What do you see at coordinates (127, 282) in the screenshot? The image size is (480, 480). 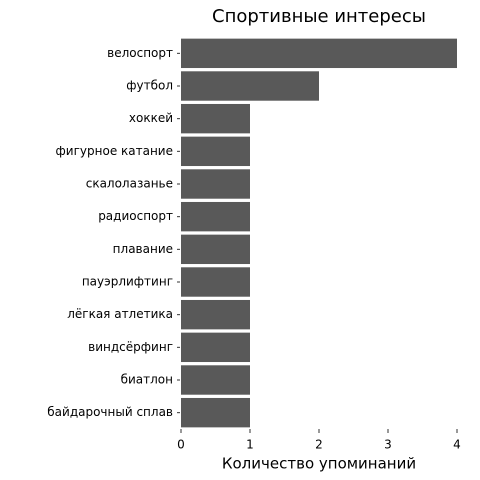 I see `y-tick-label: пауэрлифтинг` at bounding box center [127, 282].